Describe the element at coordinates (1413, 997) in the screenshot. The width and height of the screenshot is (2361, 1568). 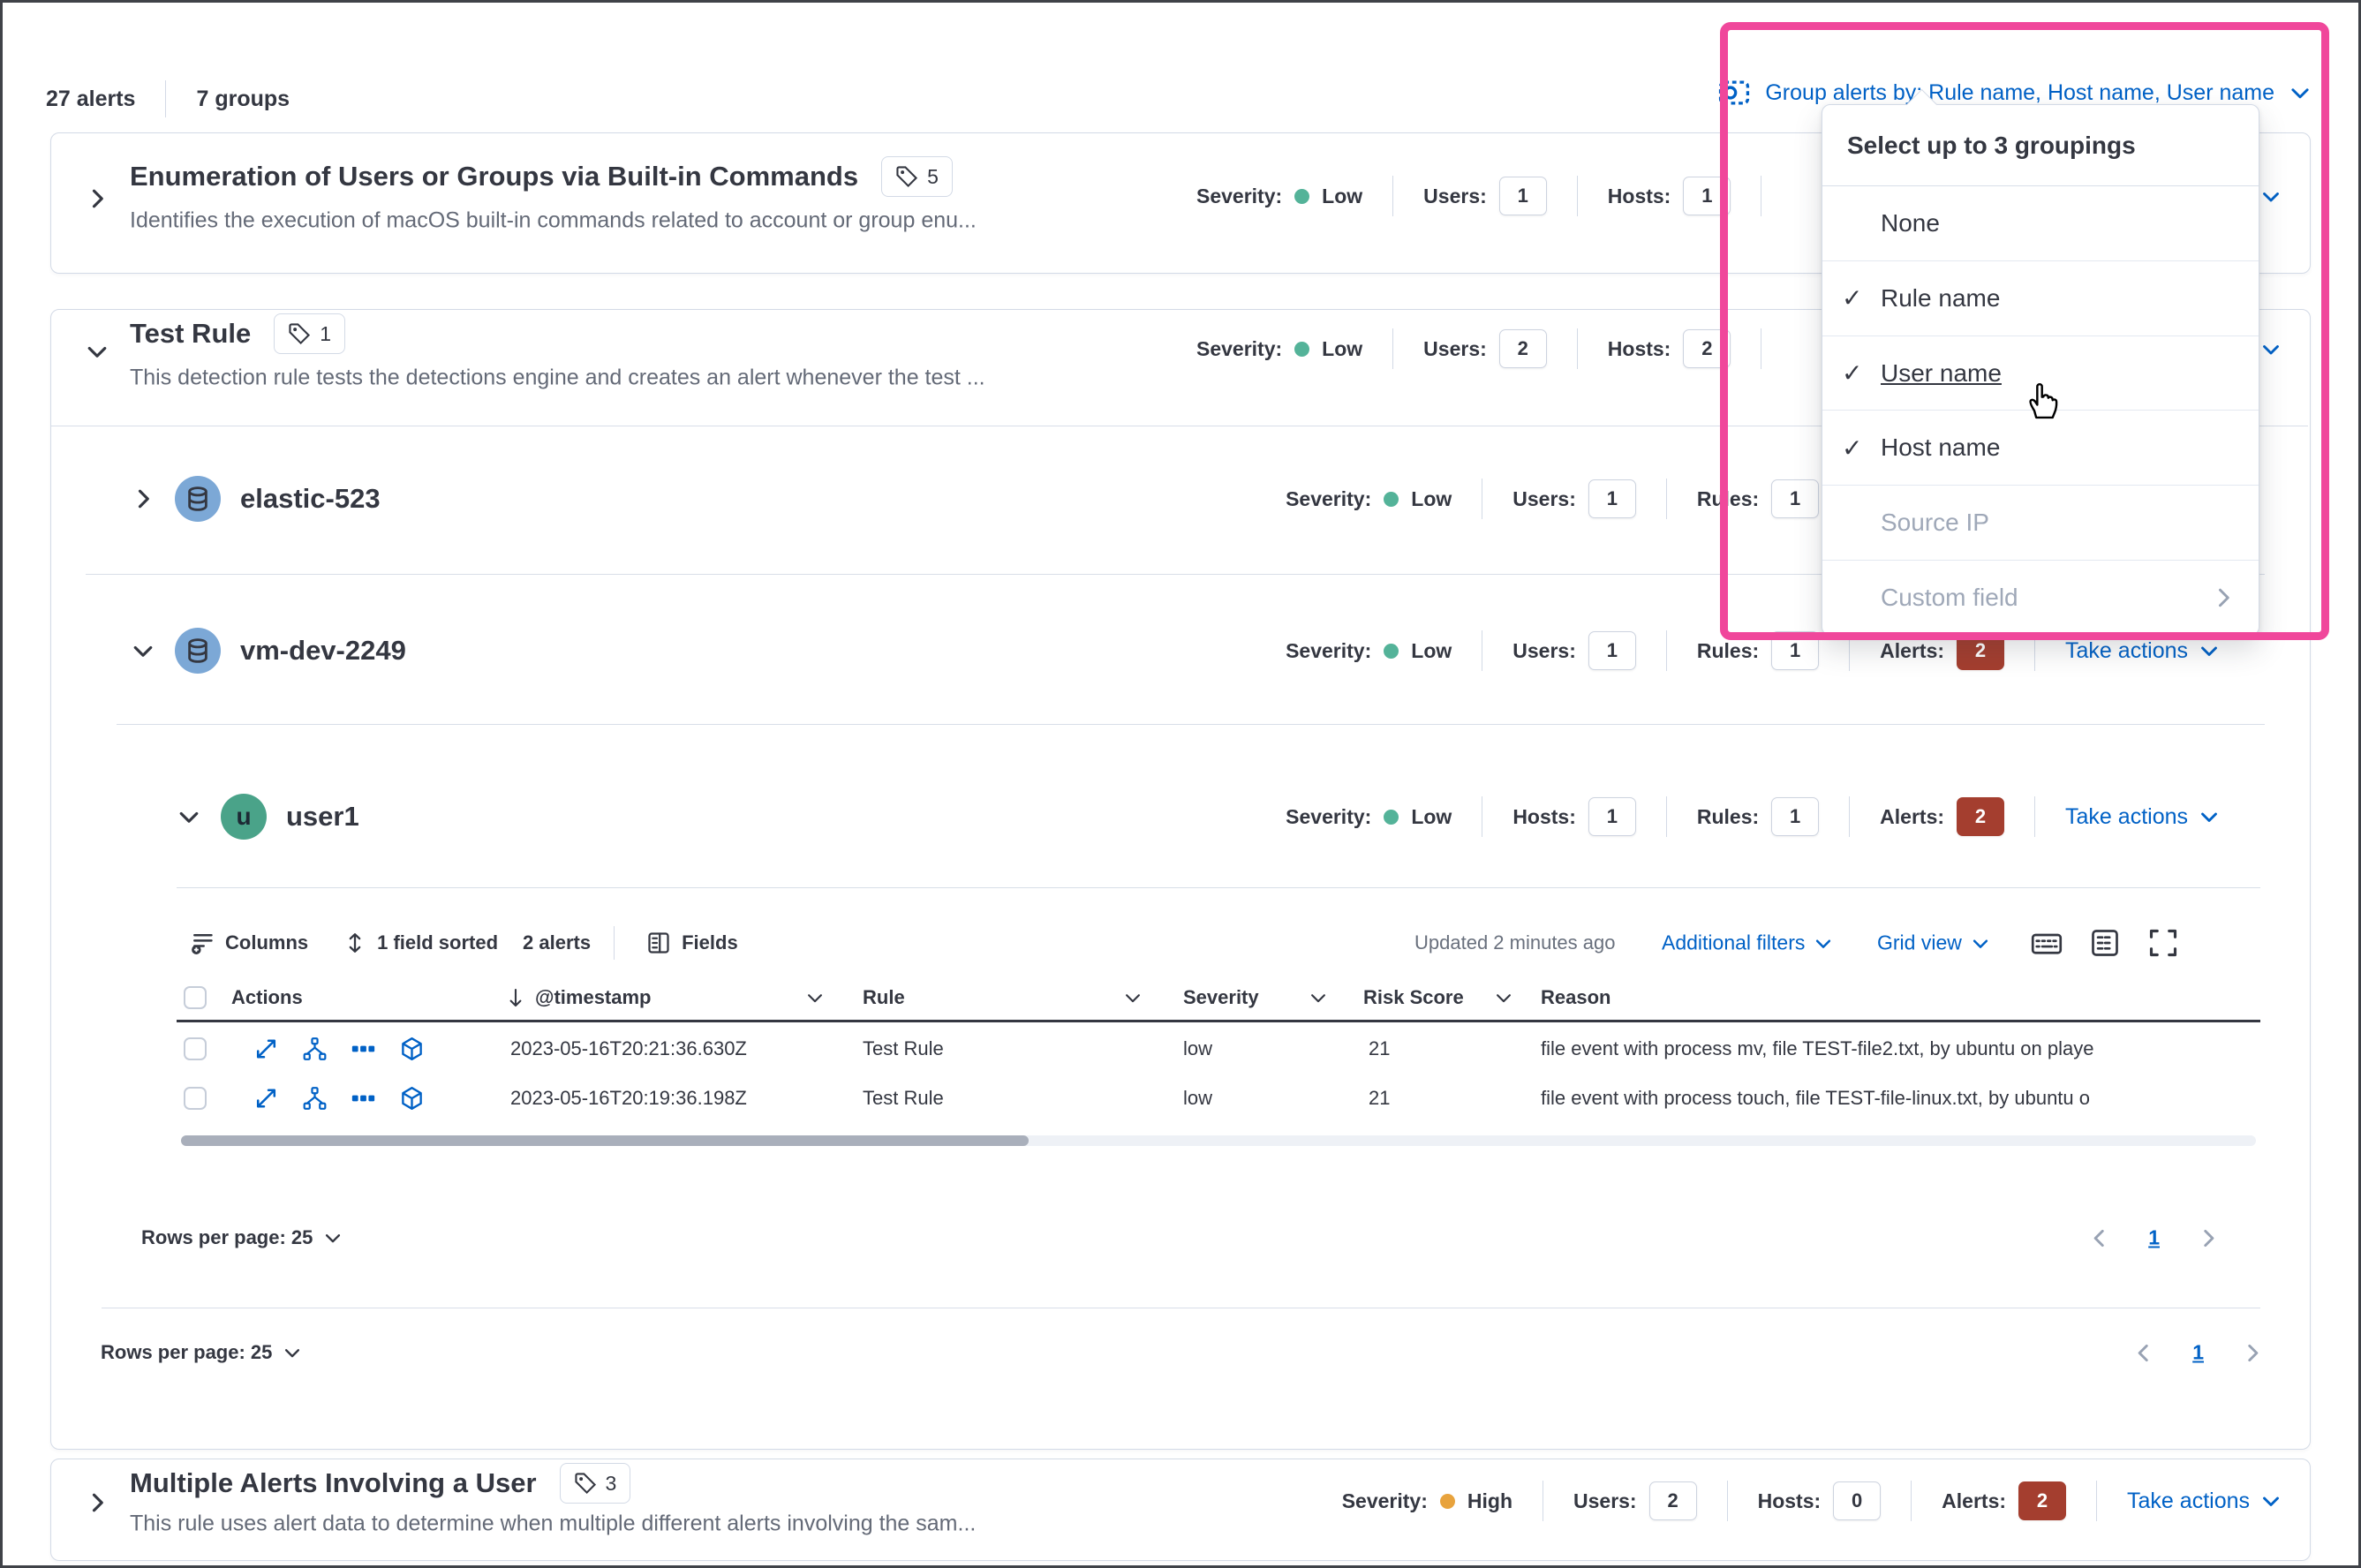
I see `column-header-risk-score: Risk Score` at that location.